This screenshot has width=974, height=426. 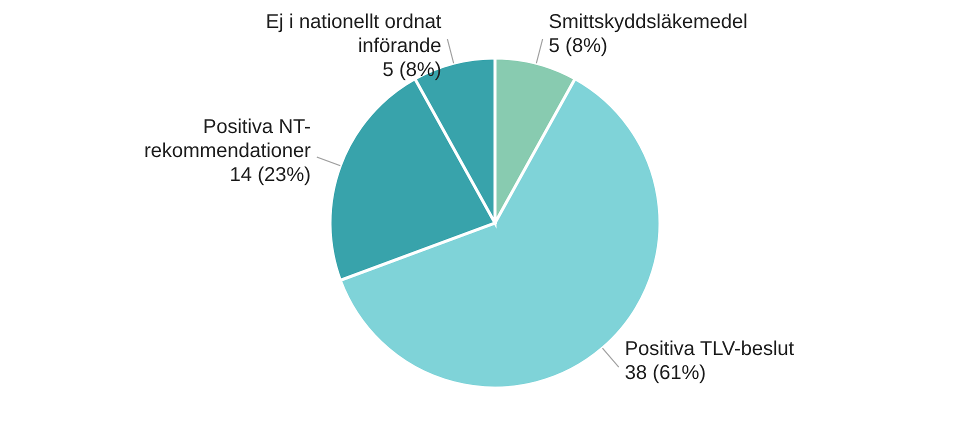 What do you see at coordinates (709, 349) in the screenshot?
I see `slice-label: Positiva TLV-beslut` at bounding box center [709, 349].